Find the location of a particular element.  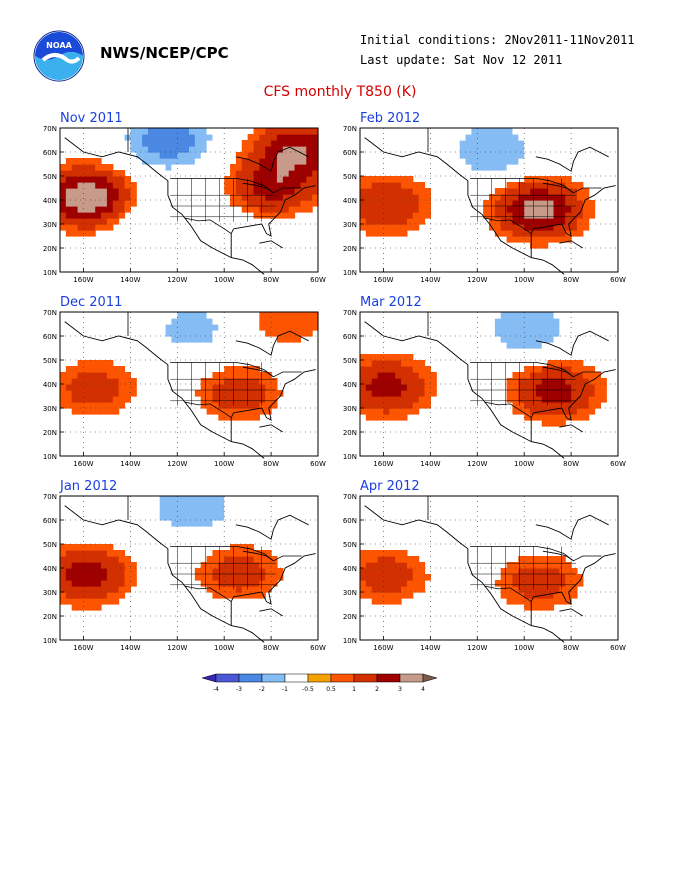

coastline is located at coordinates (236, 186).